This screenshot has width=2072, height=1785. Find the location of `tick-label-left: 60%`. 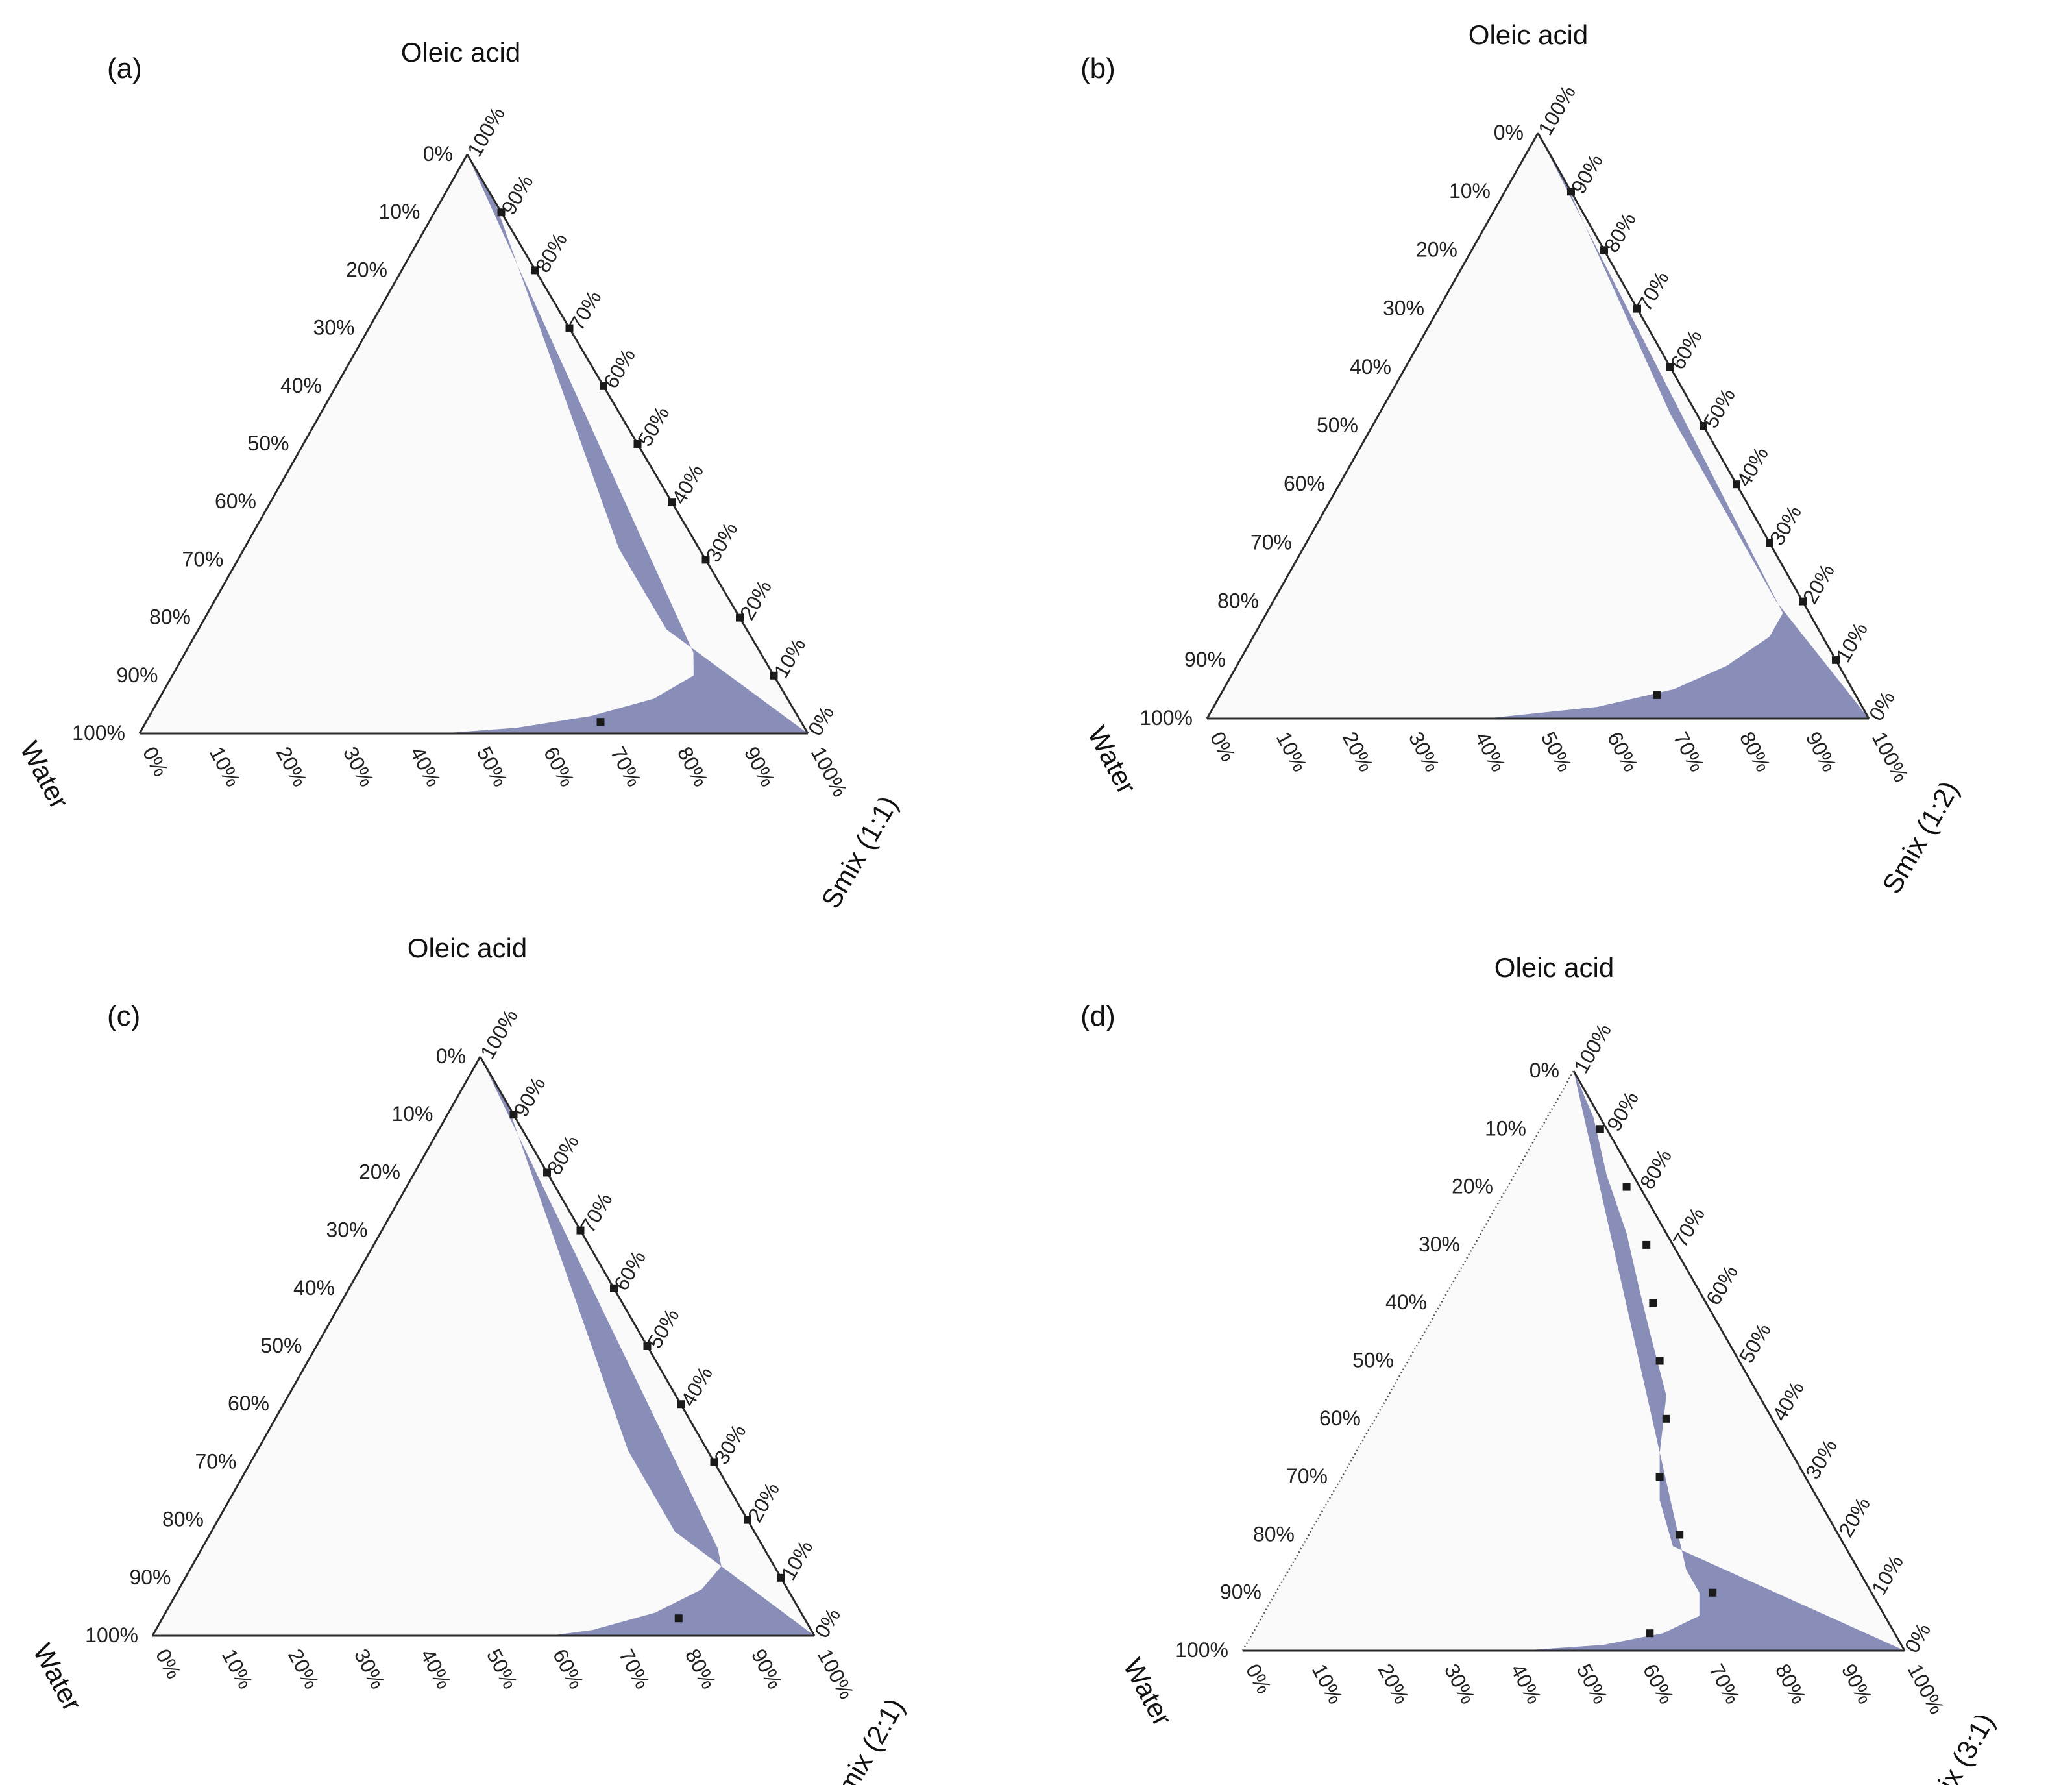

tick-label-left: 60% is located at coordinates (248, 1403).